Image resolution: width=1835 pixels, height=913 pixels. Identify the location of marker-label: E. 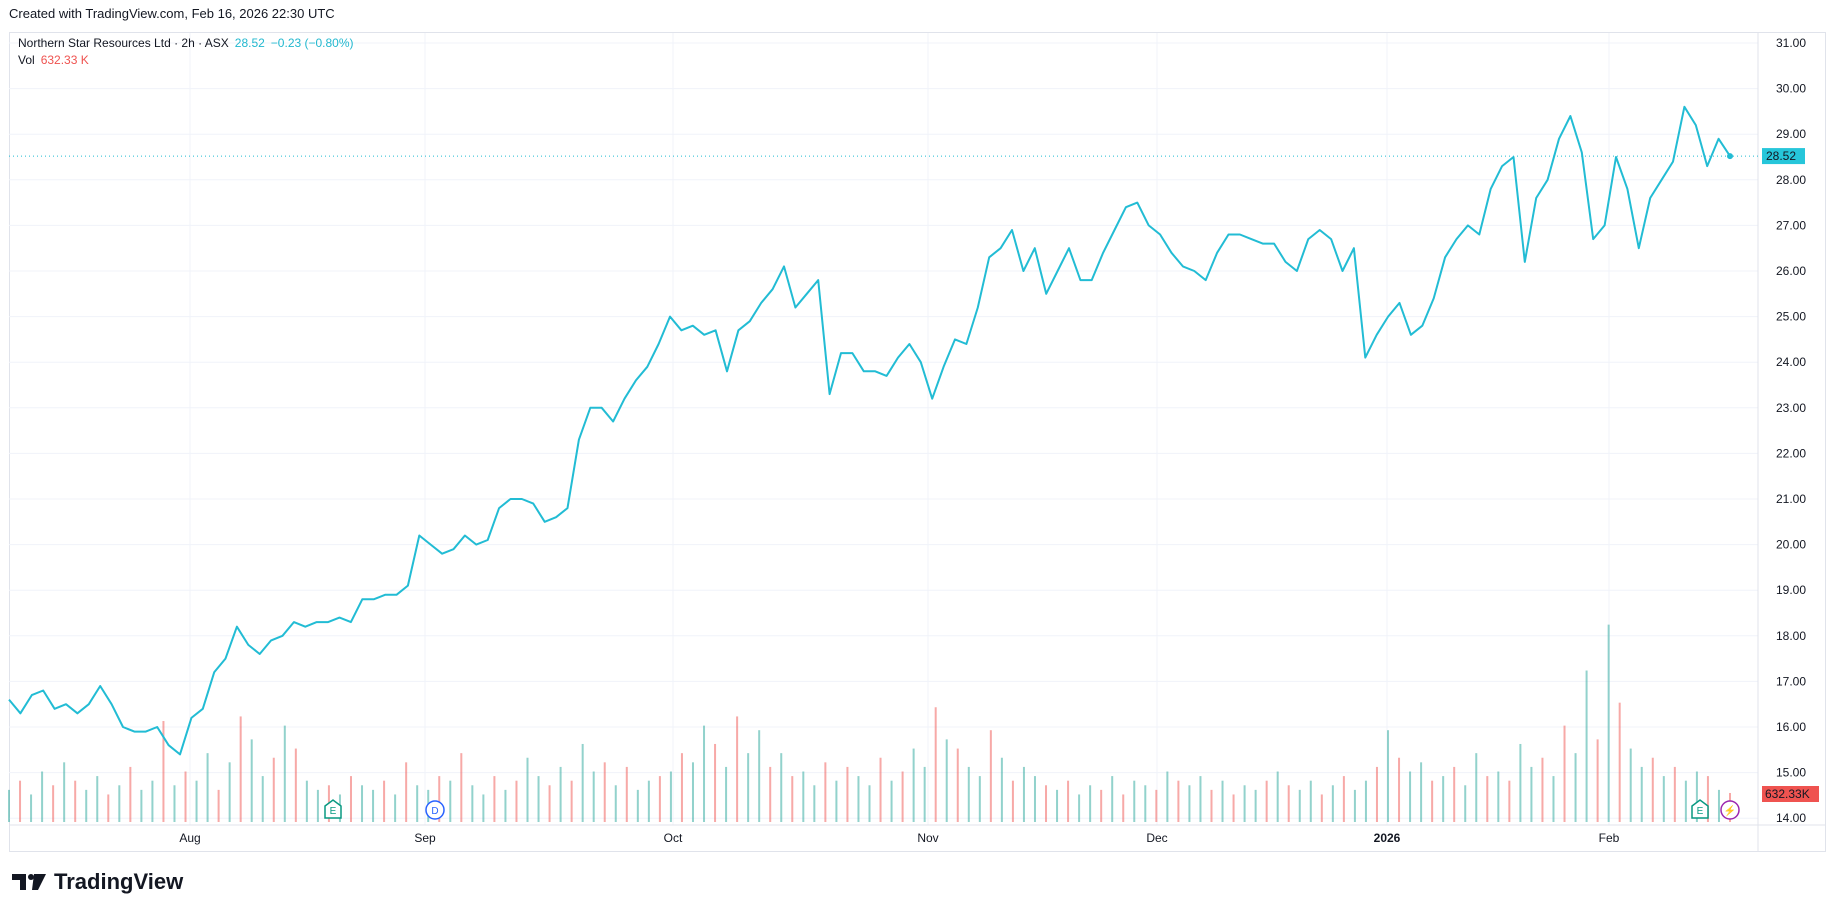
(333, 811).